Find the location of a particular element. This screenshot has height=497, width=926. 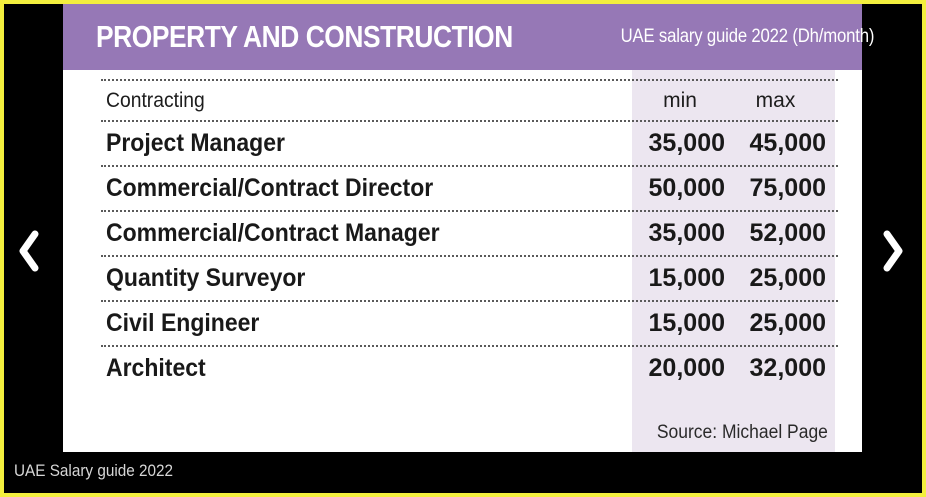

table-row: Project Manager 35,000 45,000 is located at coordinates (469, 142).